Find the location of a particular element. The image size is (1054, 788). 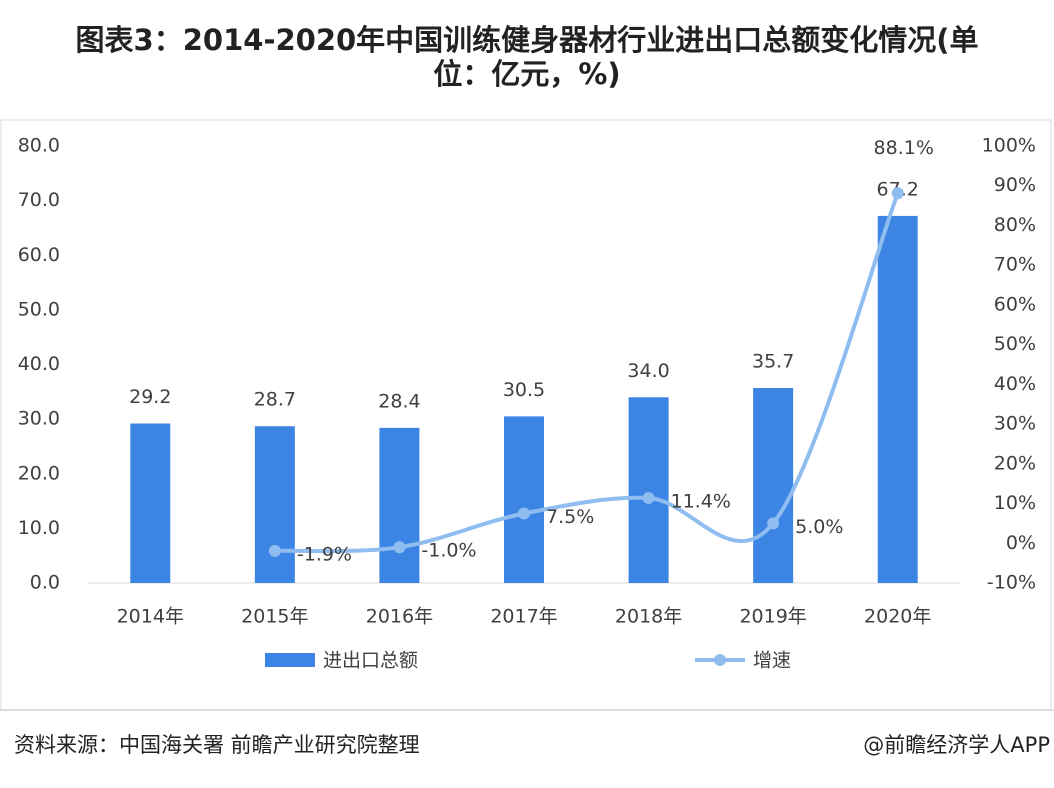

y-tick-label: 0.0 is located at coordinates (45, 583).